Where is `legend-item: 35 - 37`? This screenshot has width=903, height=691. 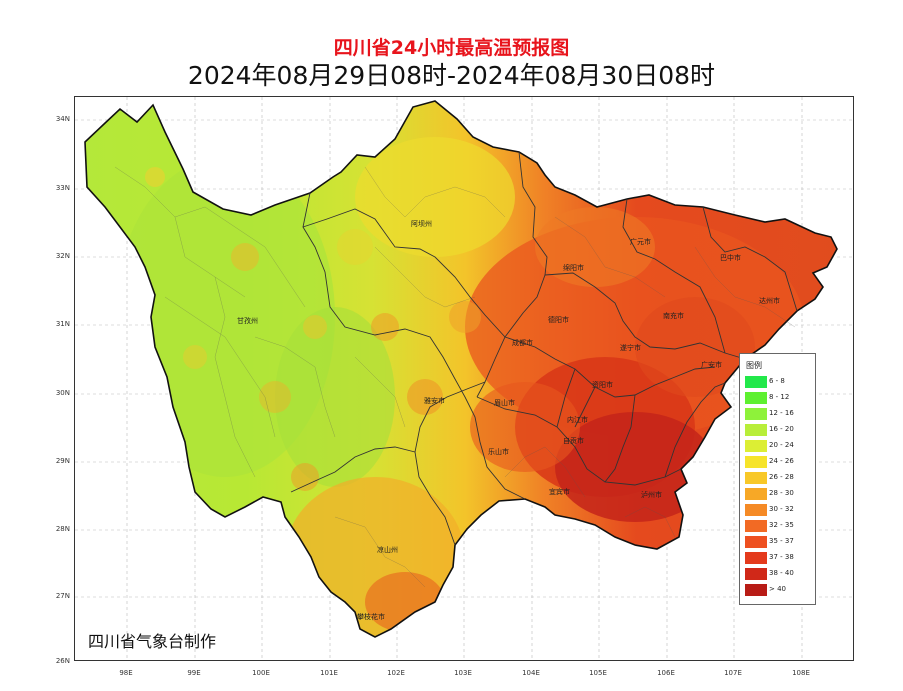
legend-item: 35 - 37 is located at coordinates (779, 542).